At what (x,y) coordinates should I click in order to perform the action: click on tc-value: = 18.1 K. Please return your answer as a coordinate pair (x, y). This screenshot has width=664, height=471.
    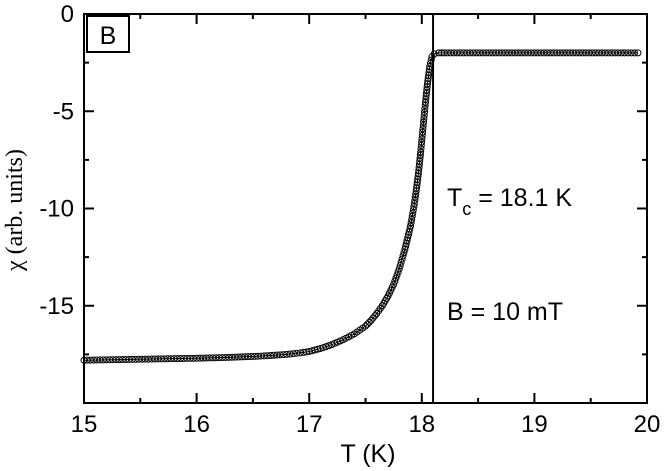
    Looking at the image, I should click on (521, 198).